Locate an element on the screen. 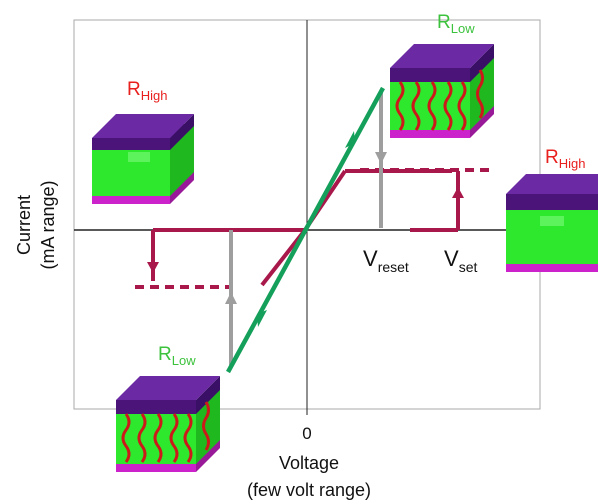  v-set-label: Vset is located at coordinates (460, 260).